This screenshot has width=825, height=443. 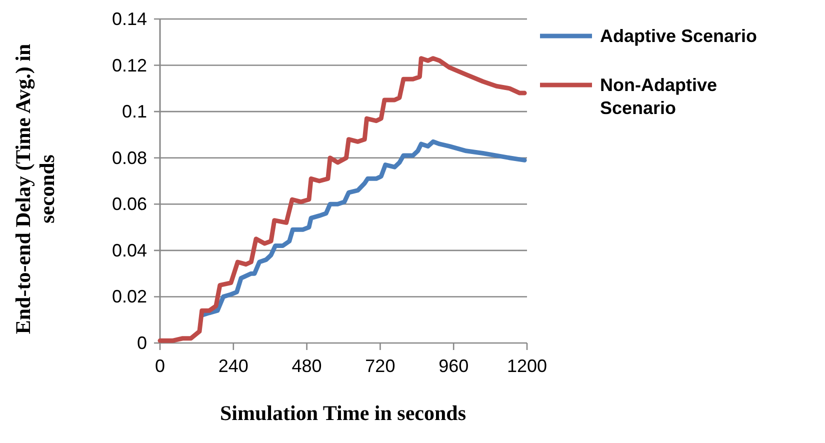 I want to click on legend-label: Non-Adaptive Scenario, so click(x=658, y=96).